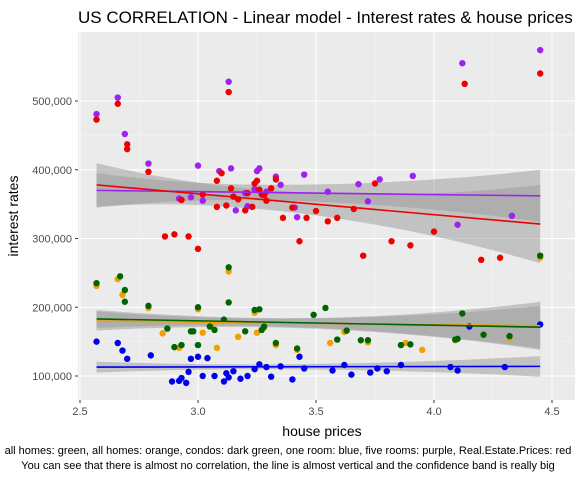  I want to click on x-axis: 2.5 3.0 3.5 4.0 4.5, so click(316, 409).